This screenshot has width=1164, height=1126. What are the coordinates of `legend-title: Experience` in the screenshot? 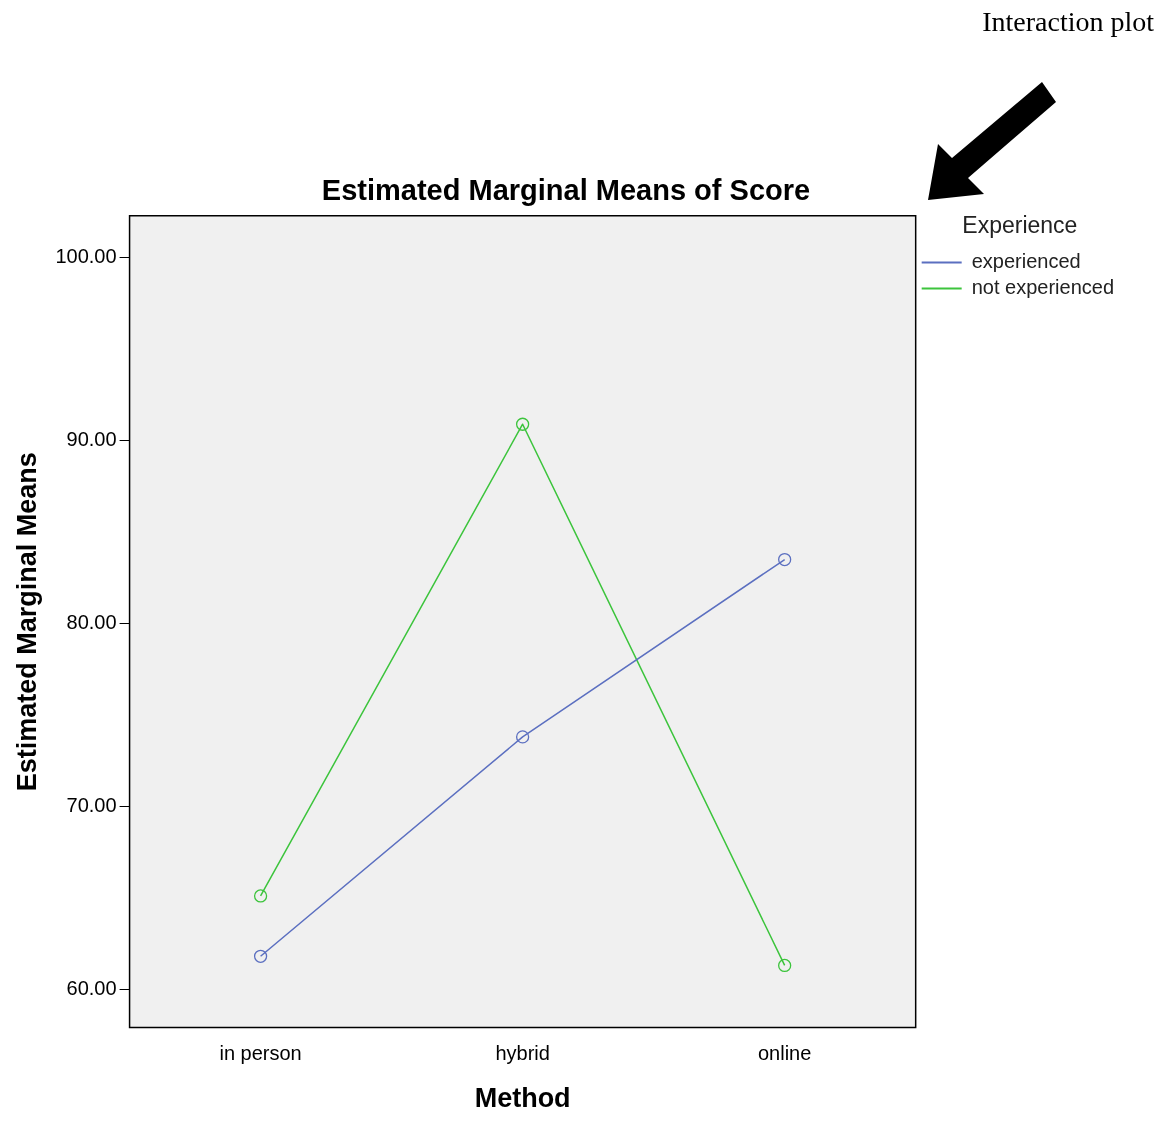 It's located at (1020, 224).